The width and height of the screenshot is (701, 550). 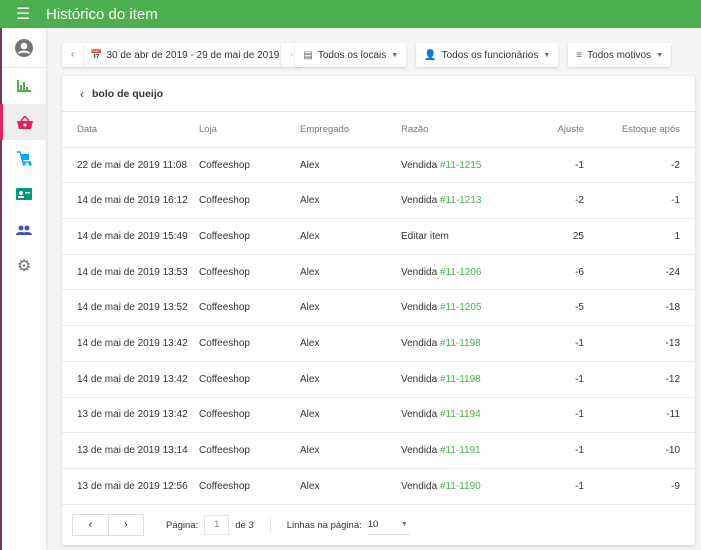 What do you see at coordinates (82, 93) in the screenshot?
I see `back-arrow-icon: ‹` at bounding box center [82, 93].